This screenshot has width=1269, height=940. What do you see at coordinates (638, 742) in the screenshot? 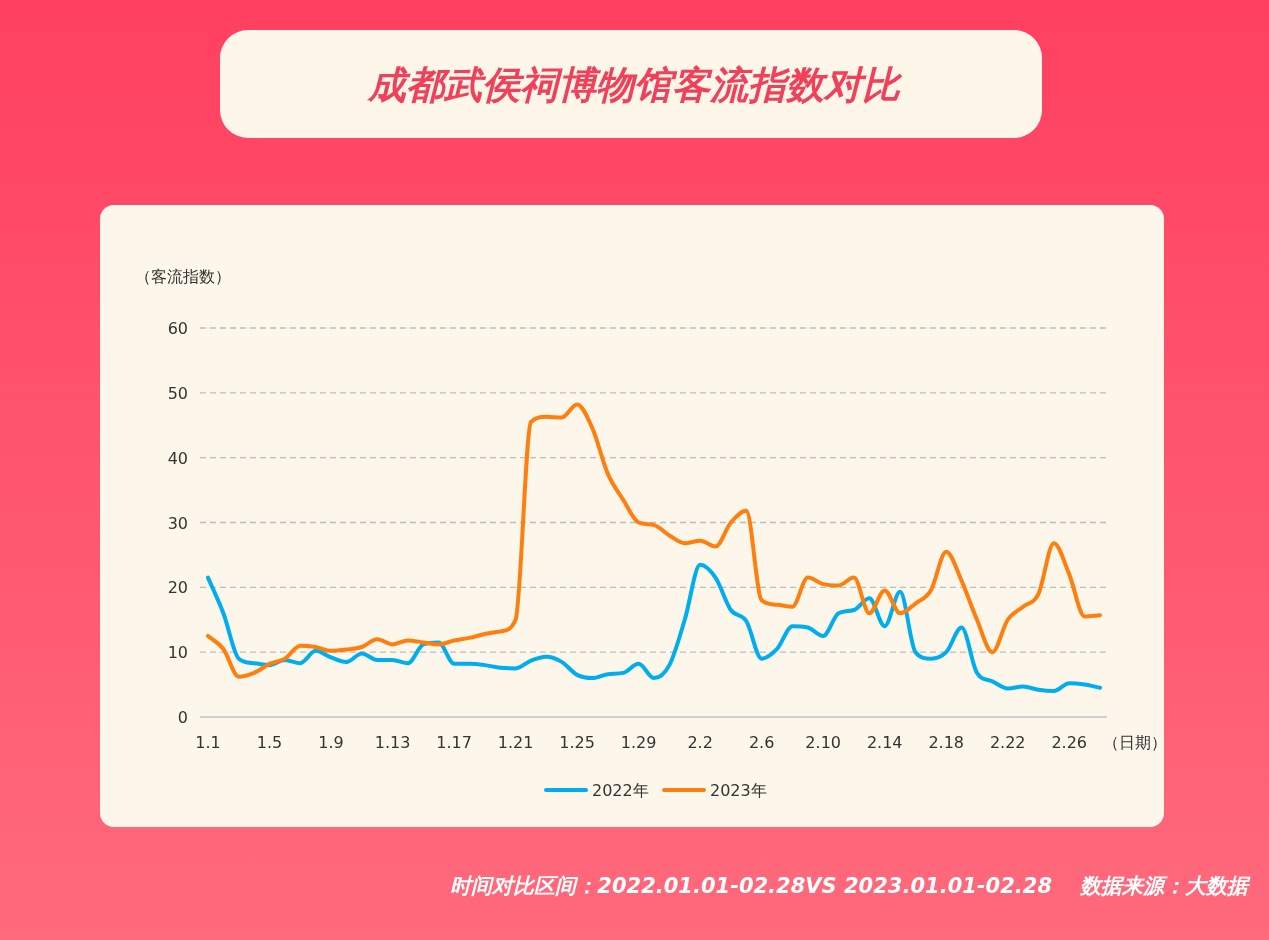
I see `x-tick-label: 1.29` at bounding box center [638, 742].